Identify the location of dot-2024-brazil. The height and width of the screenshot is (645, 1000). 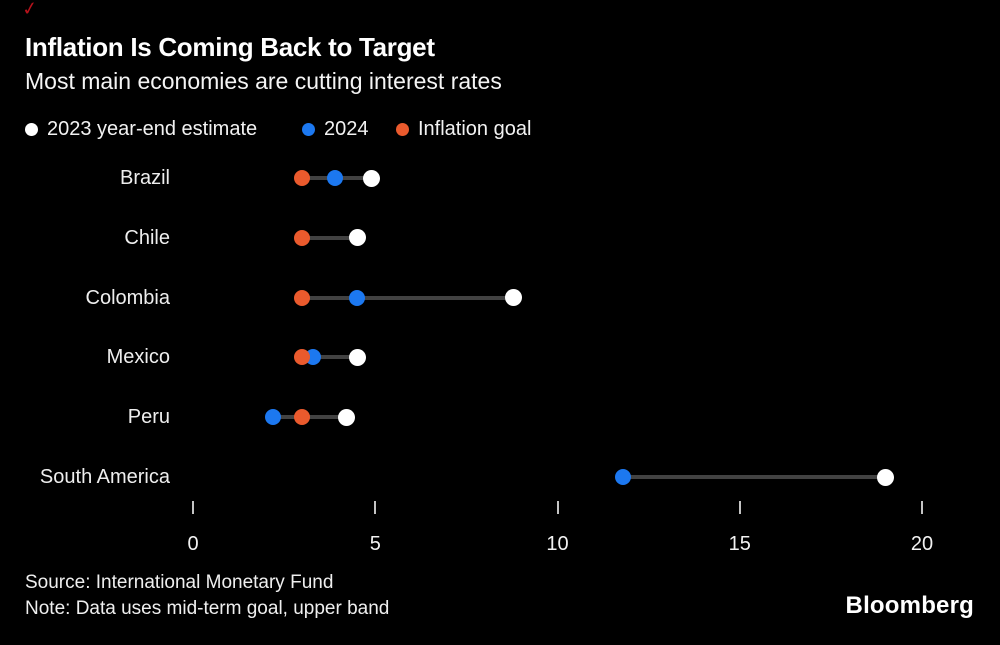
(335, 178).